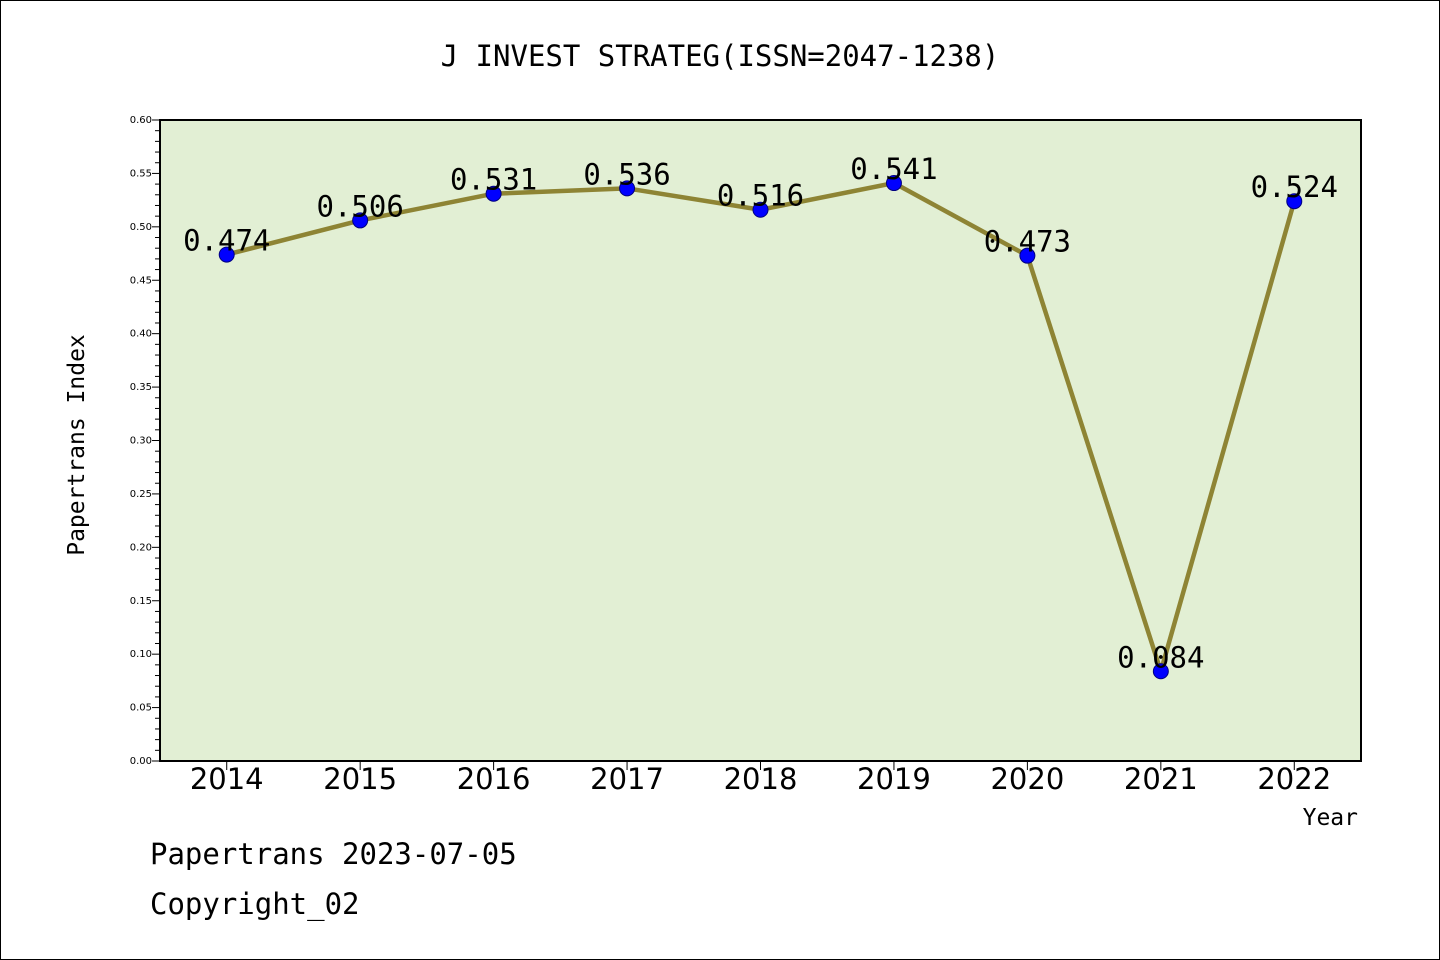 This screenshot has height=960, width=1440. Describe the element at coordinates (77, 445) in the screenshot. I see `y-axis-label: Papertrans Index` at that location.